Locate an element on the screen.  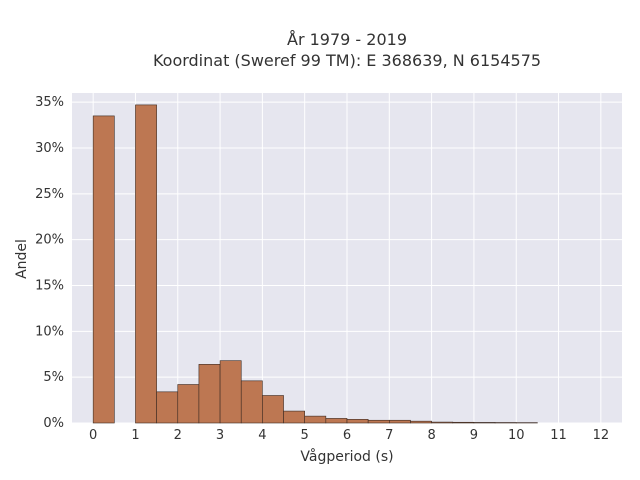
x-tick-label: 10 is located at coordinates (516, 435).